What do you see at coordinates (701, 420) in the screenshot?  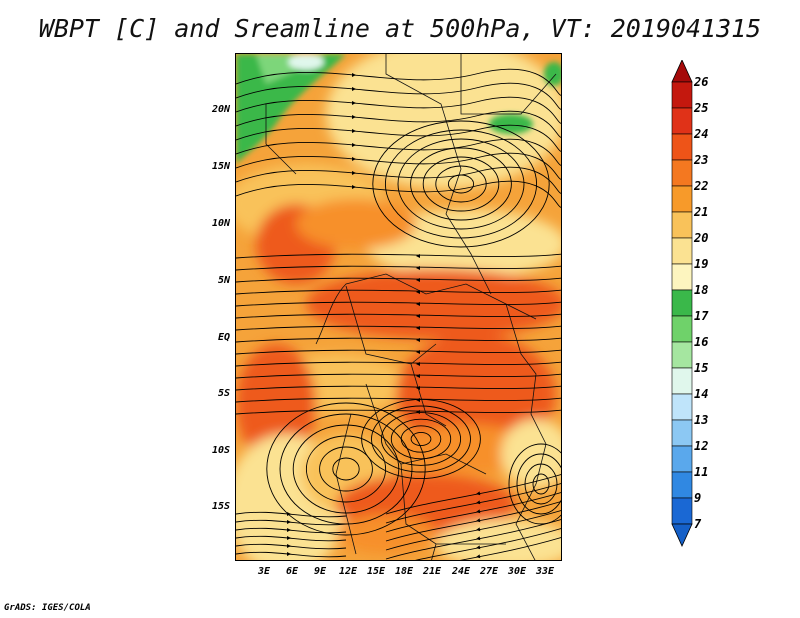 I see `colorbar-level-label: 13` at bounding box center [701, 420].